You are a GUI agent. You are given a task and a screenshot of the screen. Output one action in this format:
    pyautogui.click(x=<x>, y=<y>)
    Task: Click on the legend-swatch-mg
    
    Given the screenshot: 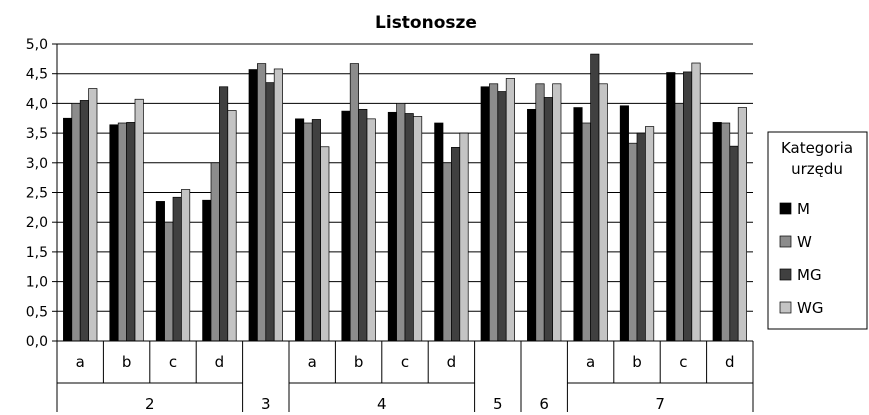 What is the action you would take?
    pyautogui.click(x=785, y=274)
    